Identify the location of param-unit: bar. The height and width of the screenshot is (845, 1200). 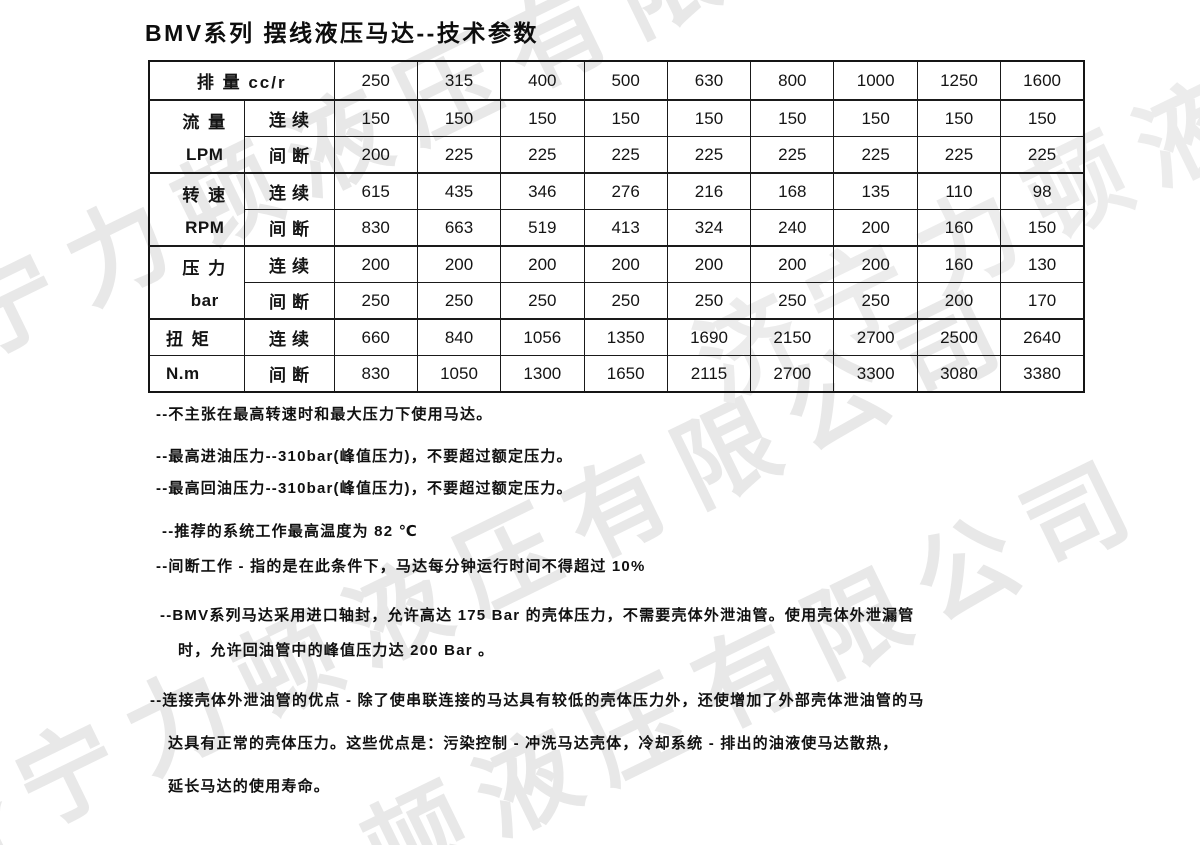
(204, 301).